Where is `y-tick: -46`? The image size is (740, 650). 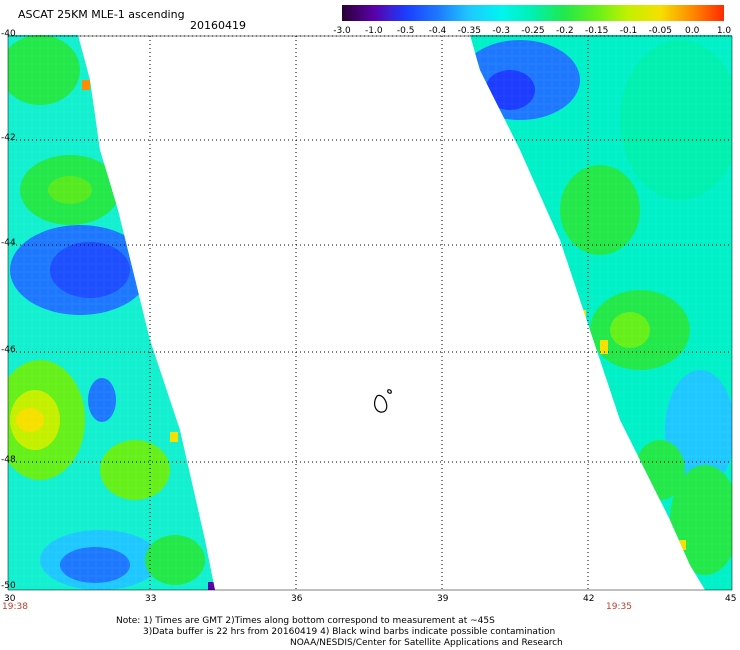
y-tick: -46 is located at coordinates (8, 350).